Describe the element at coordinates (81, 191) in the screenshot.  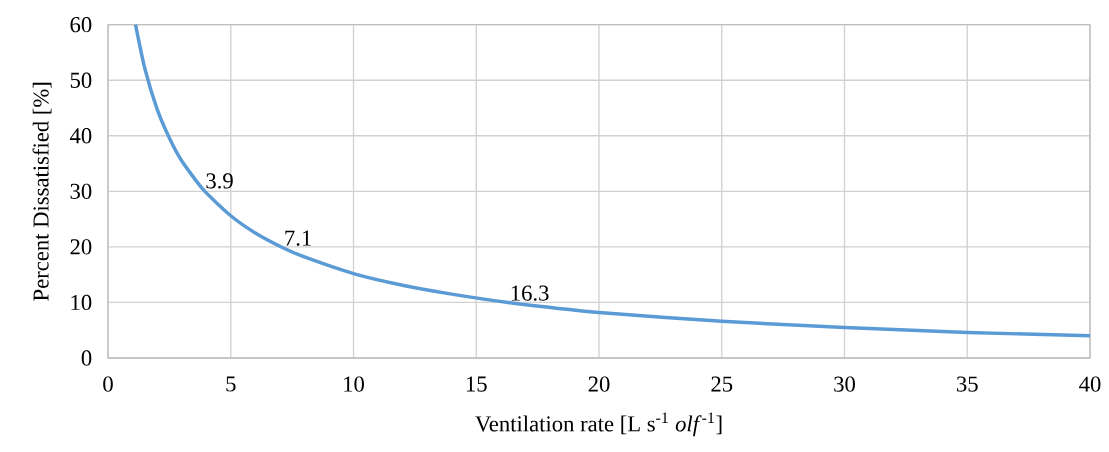
I see `y-tick-label: 30` at that location.